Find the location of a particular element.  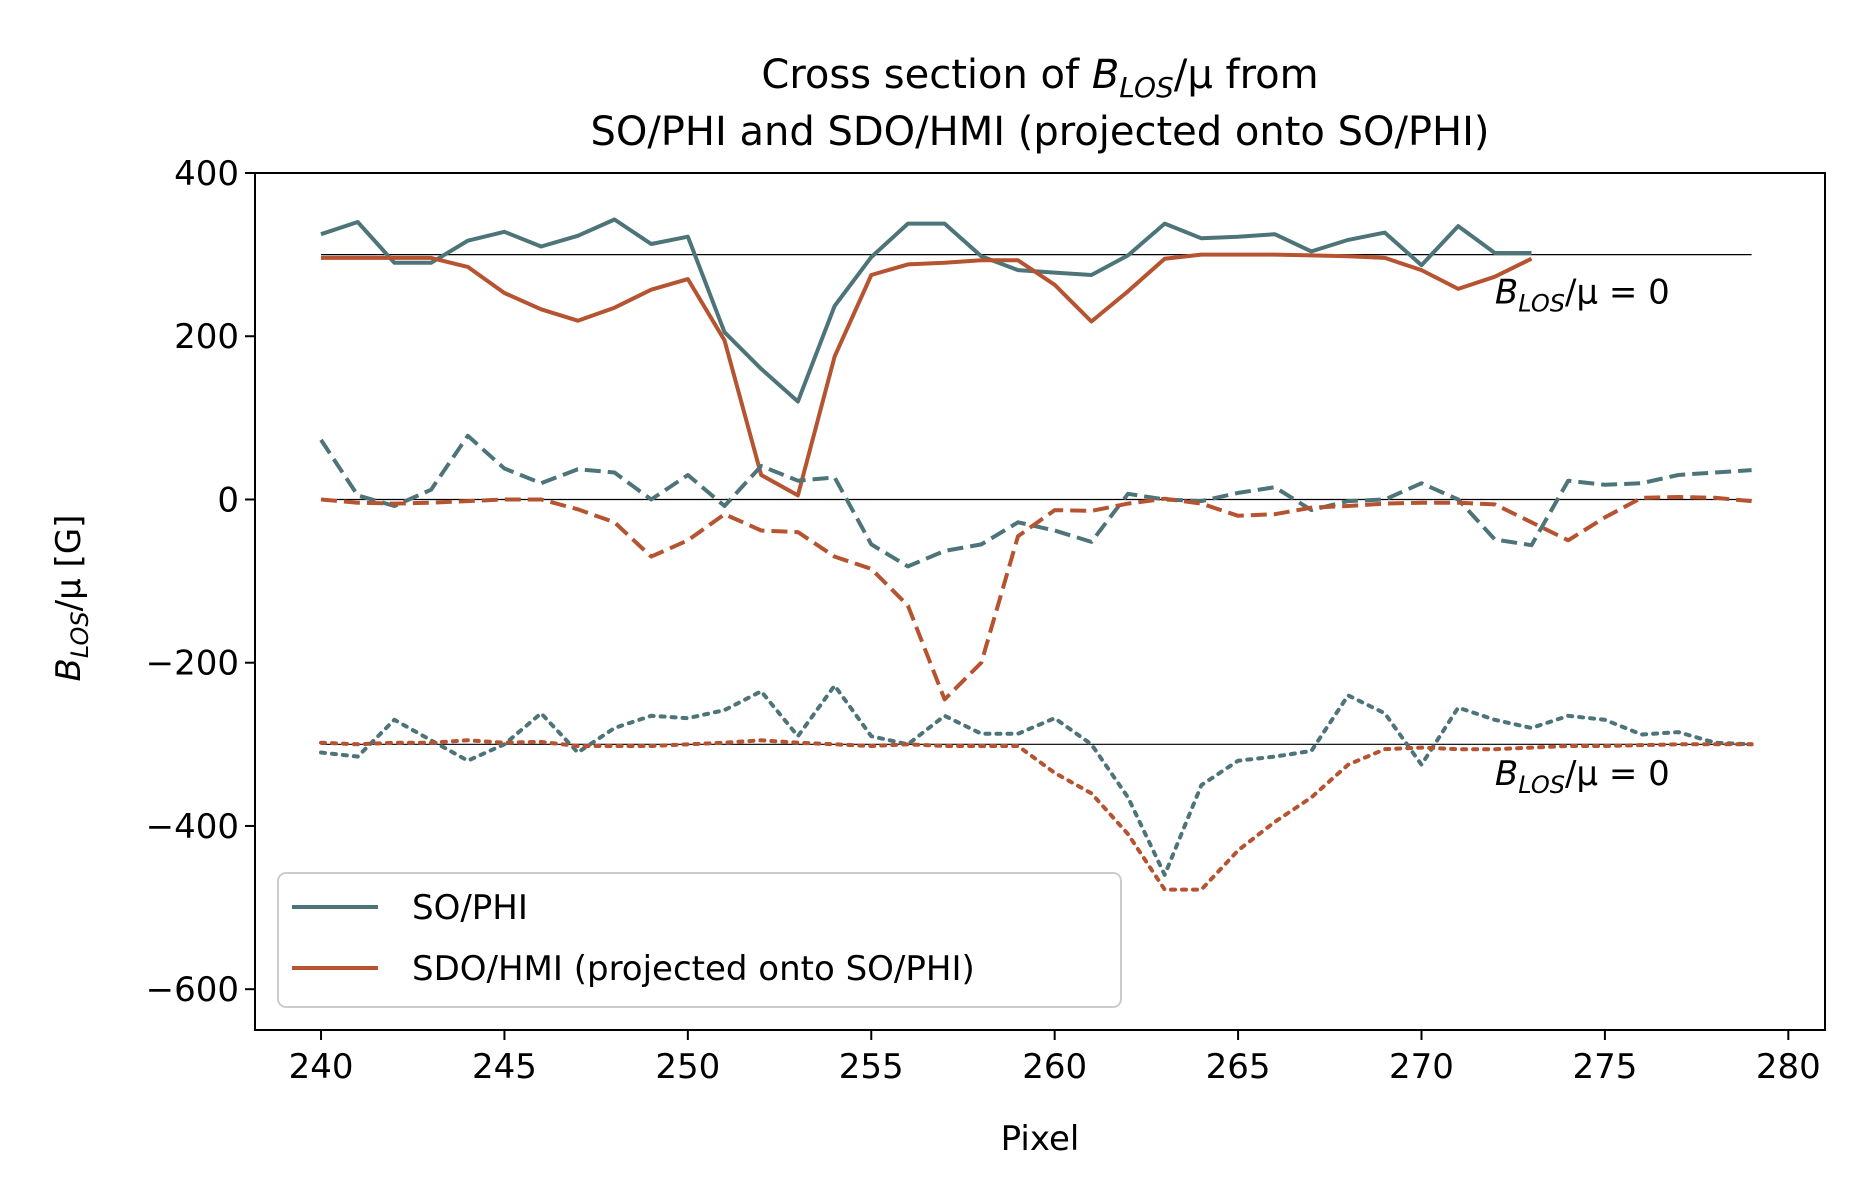

annotation-lower: BLOS/μ = 0 is located at coordinates (1582, 776).